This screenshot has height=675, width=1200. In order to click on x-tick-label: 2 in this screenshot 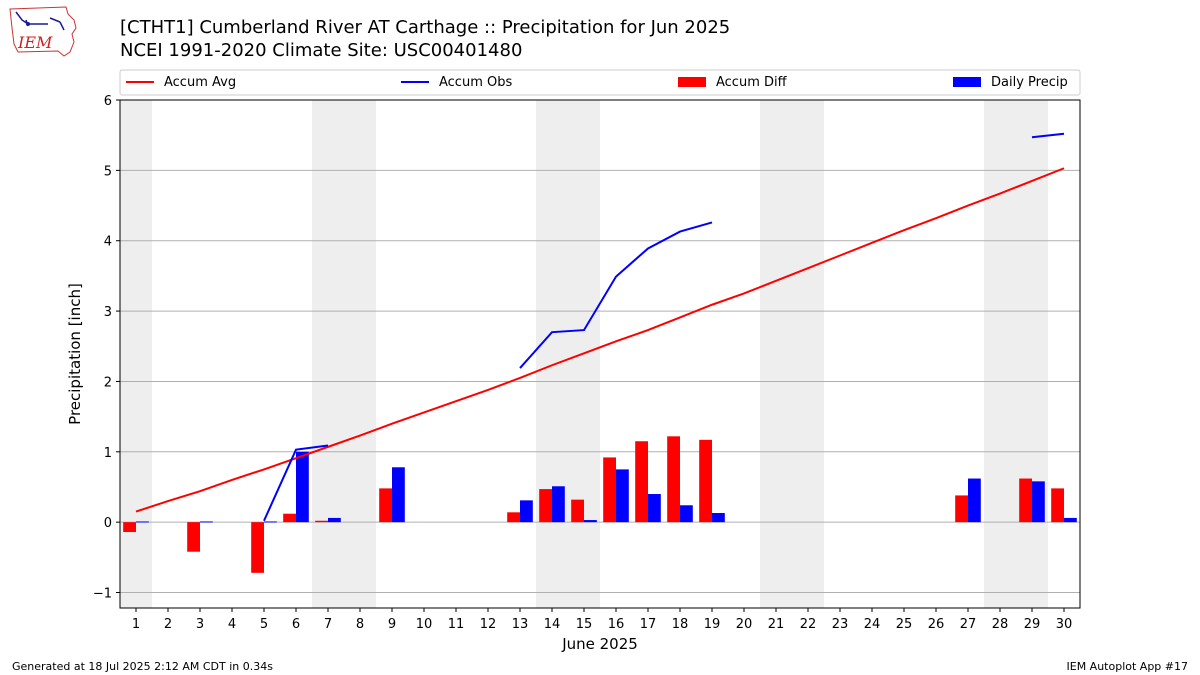, I will do `click(168, 624)`.